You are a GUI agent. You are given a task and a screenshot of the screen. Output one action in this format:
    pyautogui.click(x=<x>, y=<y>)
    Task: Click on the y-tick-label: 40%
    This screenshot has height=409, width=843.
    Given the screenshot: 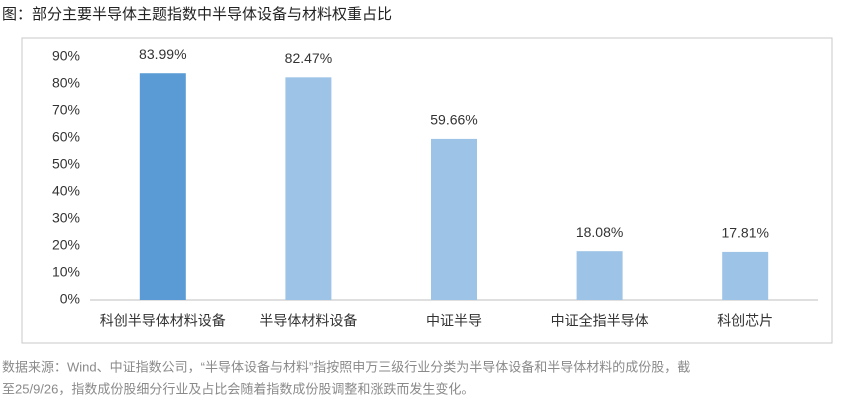 What is the action you would take?
    pyautogui.click(x=66, y=191)
    